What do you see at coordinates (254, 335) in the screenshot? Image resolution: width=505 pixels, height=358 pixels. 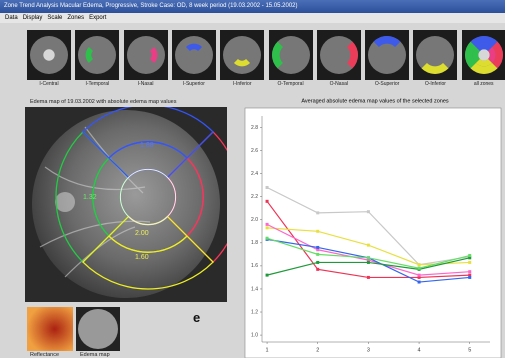 I see `y-tick-label: 1.0` at bounding box center [254, 335].